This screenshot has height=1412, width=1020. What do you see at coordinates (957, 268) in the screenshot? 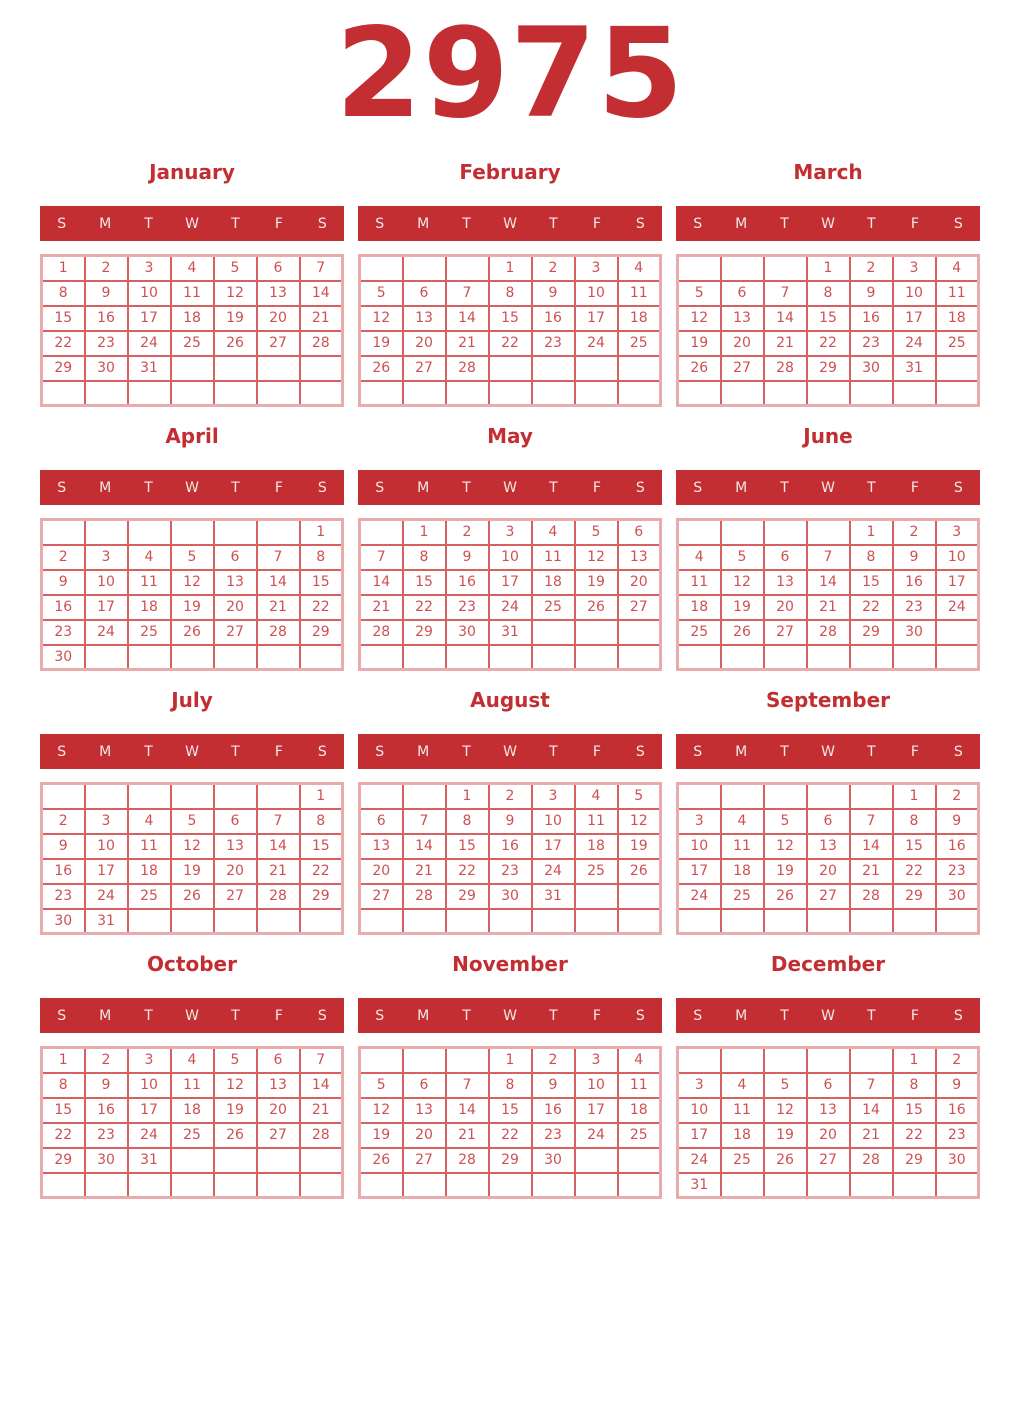
I see `day-cell: 4` at bounding box center [957, 268].